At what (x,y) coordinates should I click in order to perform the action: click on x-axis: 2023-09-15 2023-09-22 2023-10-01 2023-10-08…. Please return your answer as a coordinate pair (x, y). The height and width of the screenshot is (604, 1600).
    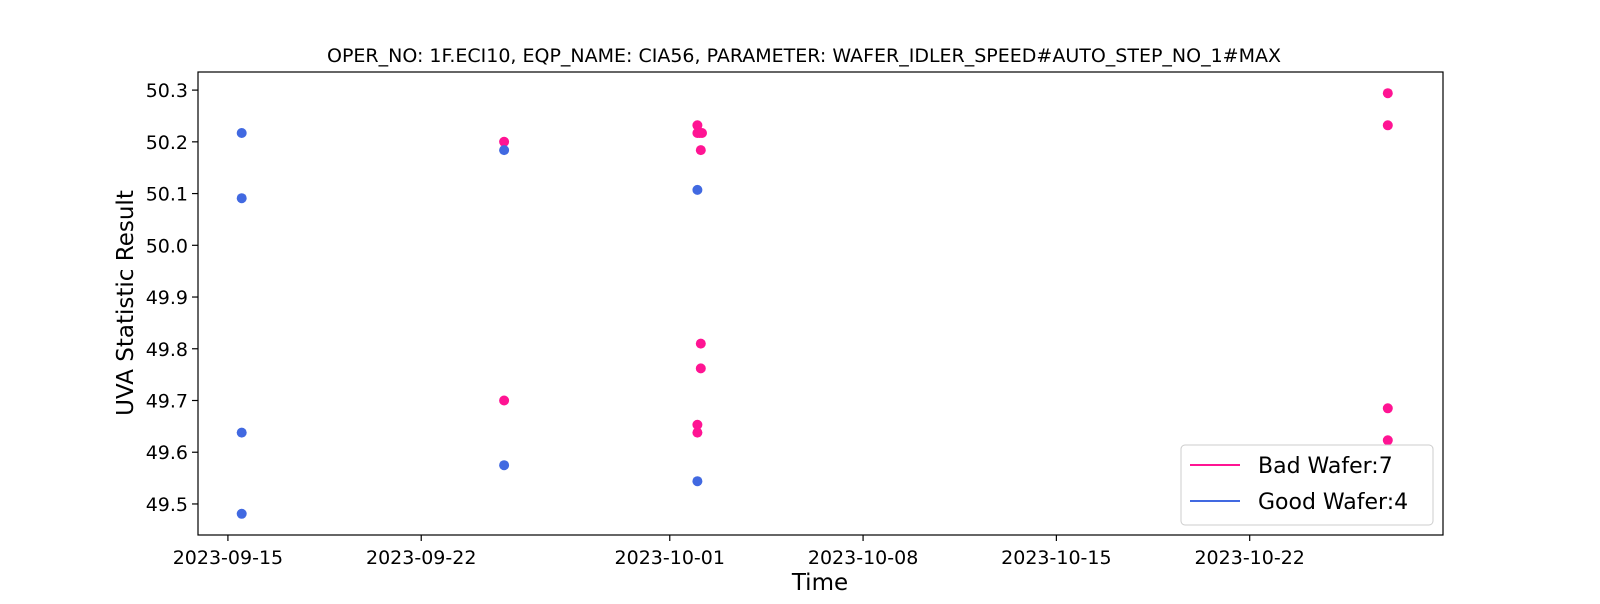
    Looking at the image, I should click on (739, 552).